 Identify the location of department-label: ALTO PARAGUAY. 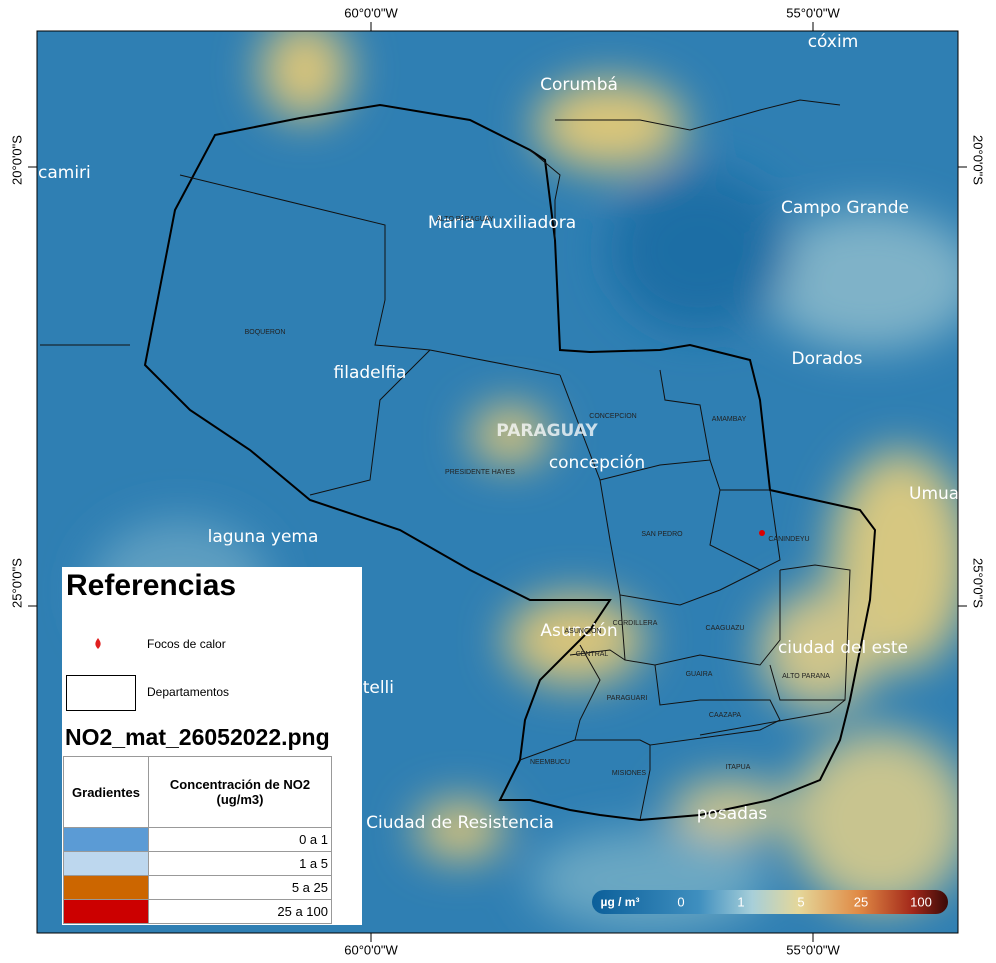
(465, 219).